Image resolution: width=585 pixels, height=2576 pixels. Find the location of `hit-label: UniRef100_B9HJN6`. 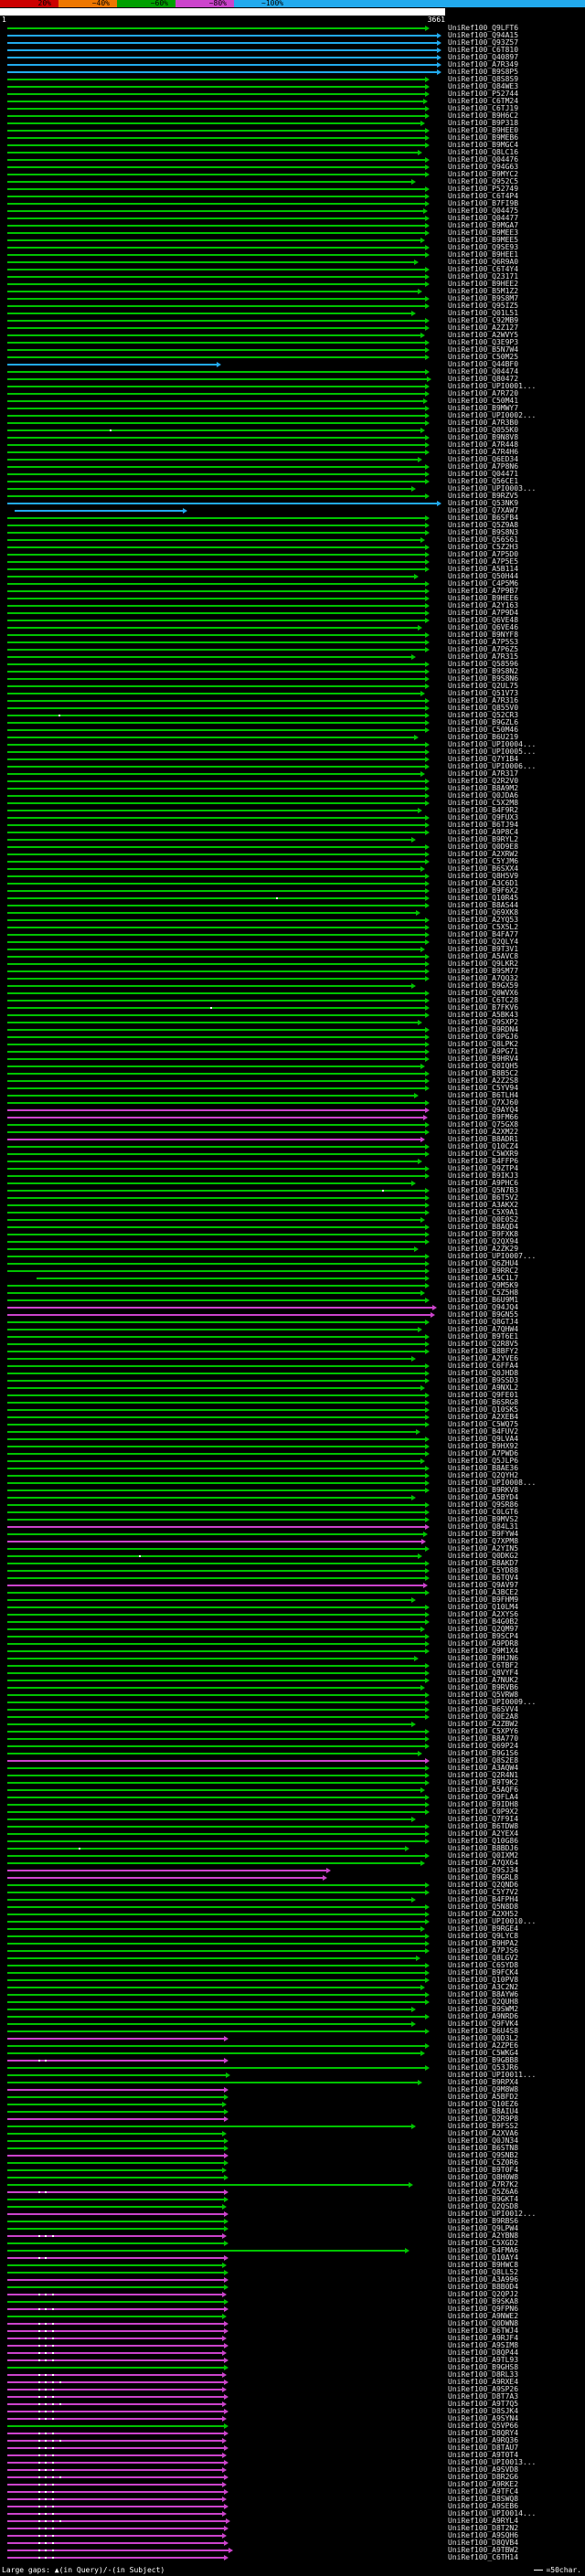

hit-label: UniRef100_B9HJN6 is located at coordinates (484, 1658).